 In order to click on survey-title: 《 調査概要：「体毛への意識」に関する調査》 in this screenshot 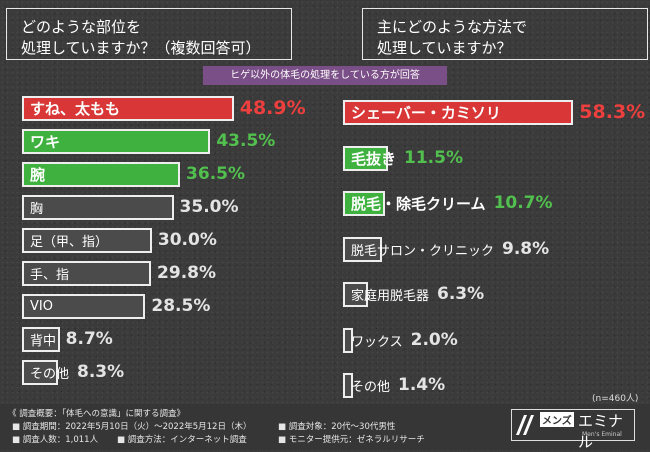, I will do `click(96, 414)`.